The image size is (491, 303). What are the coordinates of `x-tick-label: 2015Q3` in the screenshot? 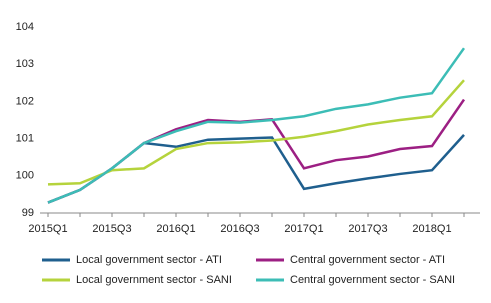 It's located at (111, 229).